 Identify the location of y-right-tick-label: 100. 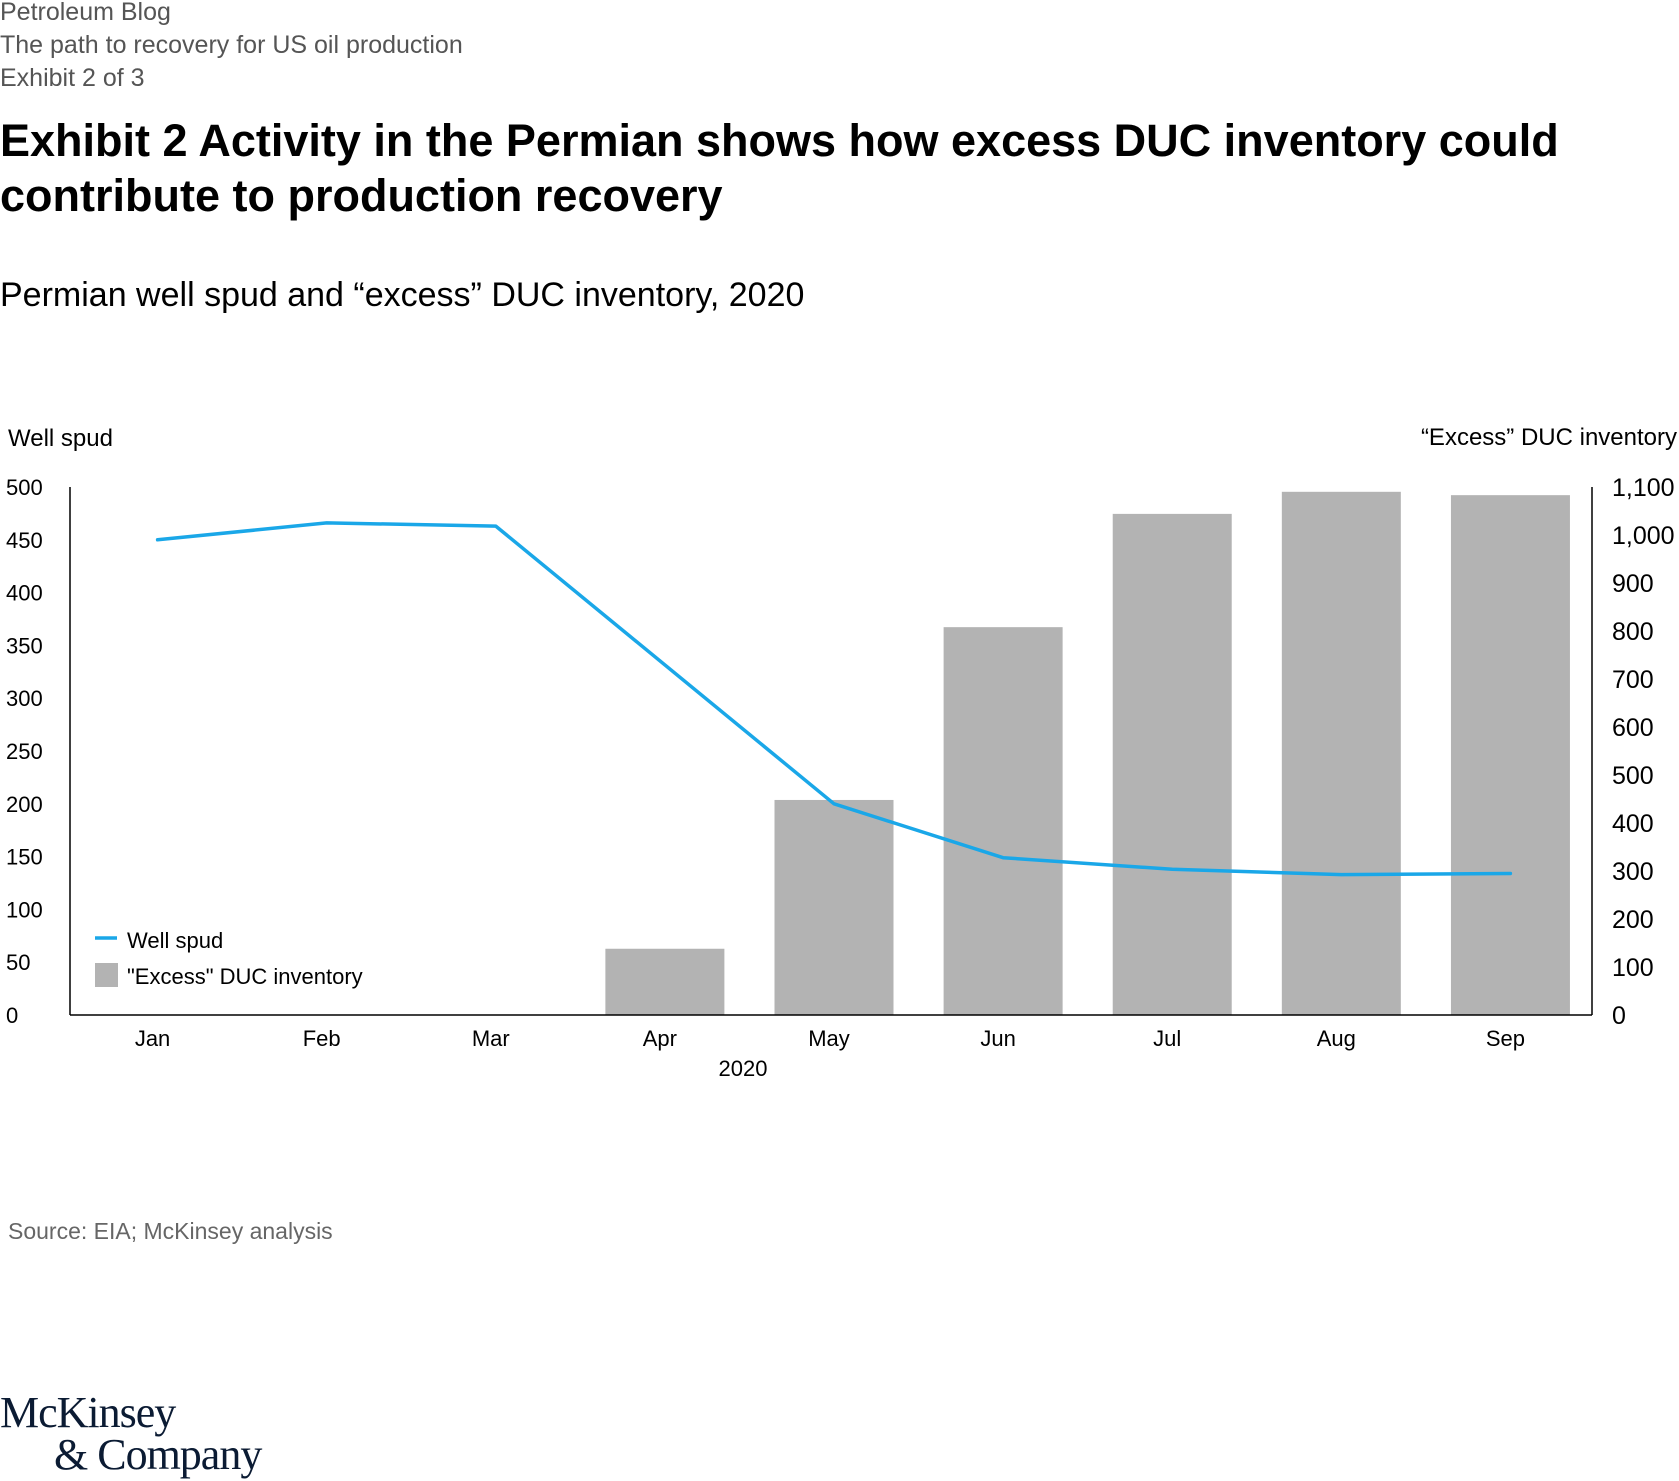
(1633, 968).